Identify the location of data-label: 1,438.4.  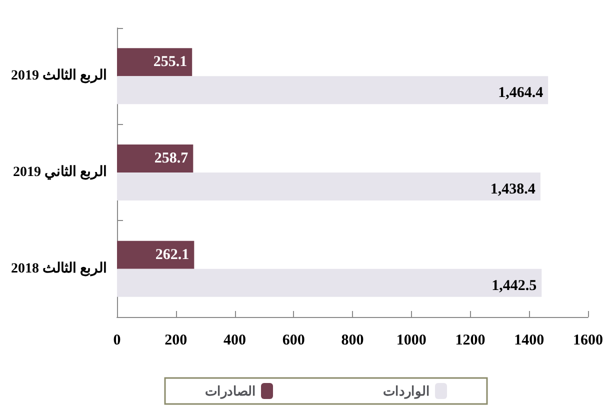
(513, 190).